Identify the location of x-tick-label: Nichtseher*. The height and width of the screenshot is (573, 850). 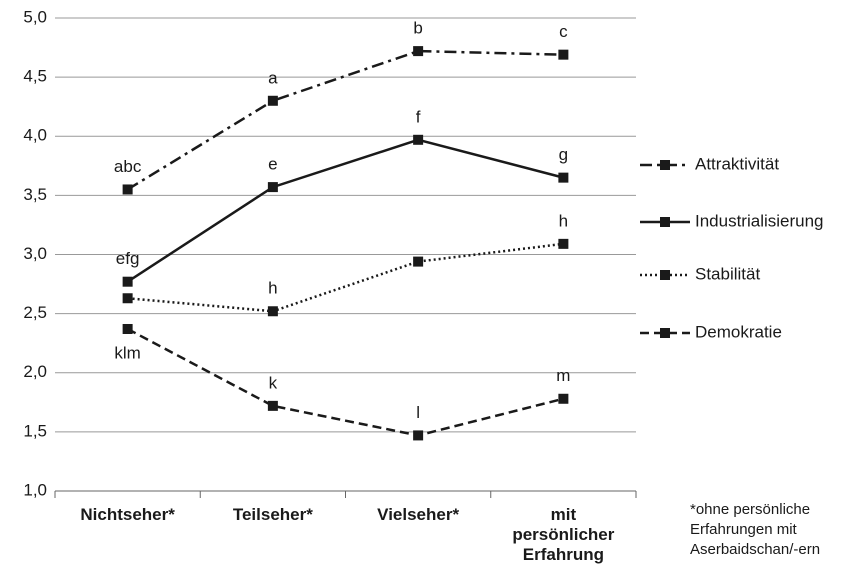
(127, 514).